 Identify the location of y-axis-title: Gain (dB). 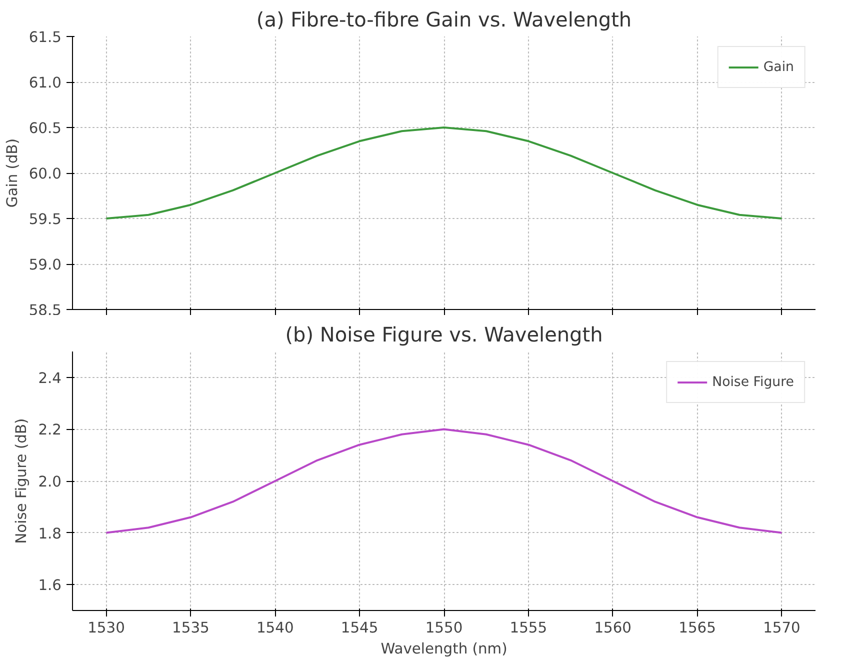
(12, 173).